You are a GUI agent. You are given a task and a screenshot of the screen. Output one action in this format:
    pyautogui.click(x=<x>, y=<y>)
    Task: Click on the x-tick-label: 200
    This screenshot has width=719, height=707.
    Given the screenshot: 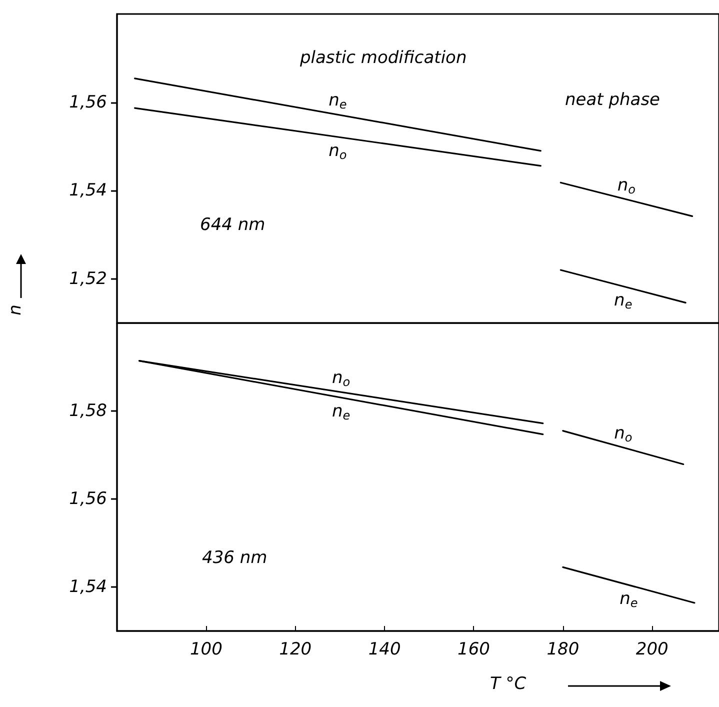 What is the action you would take?
    pyautogui.click(x=652, y=650)
    